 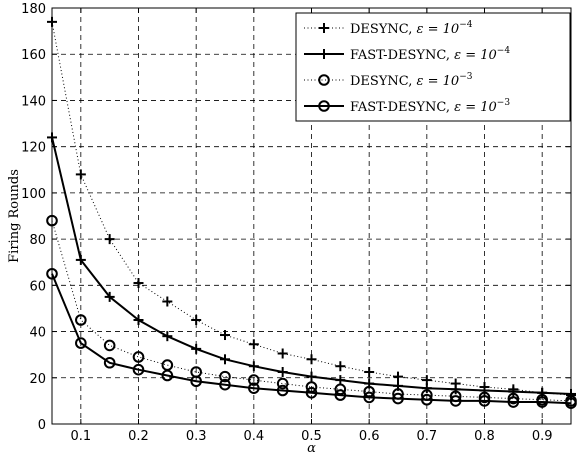 I want to click on x-tick-label: 0.8, so click(x=484, y=436).